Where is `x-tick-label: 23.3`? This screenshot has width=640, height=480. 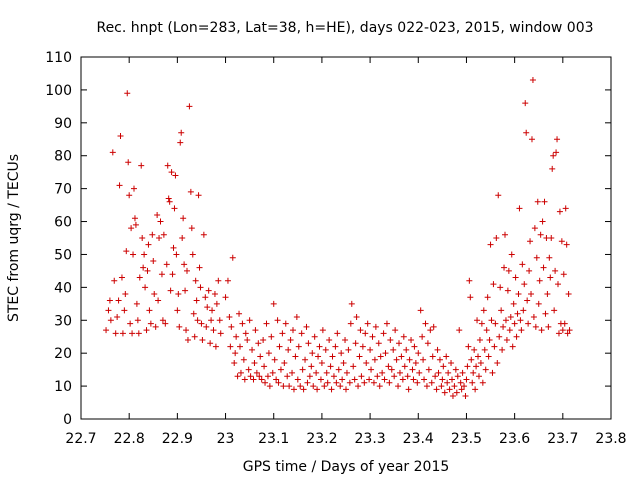 x-tick-label: 23.3 is located at coordinates (370, 439).